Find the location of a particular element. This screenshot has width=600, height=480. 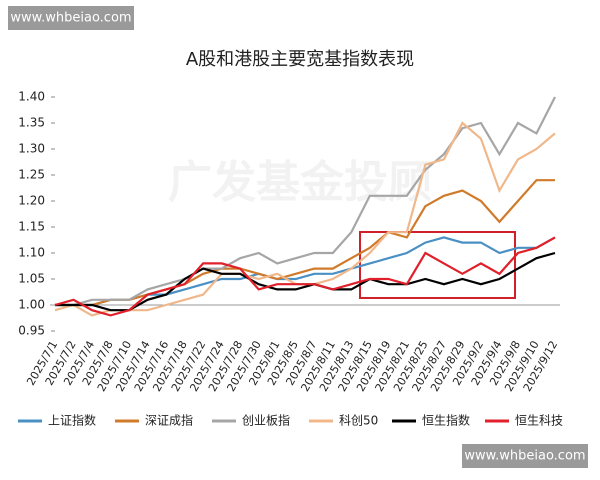

legend-label: 恒生指数 is located at coordinates (446, 420).